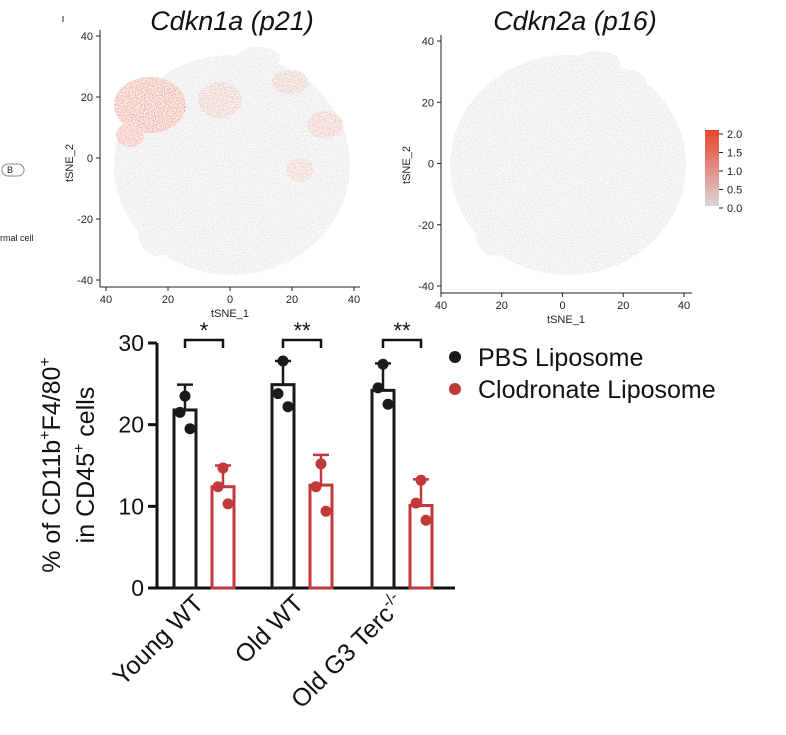  I want to click on legend-label-clodronate: Clodronate Liposome, so click(597, 390).